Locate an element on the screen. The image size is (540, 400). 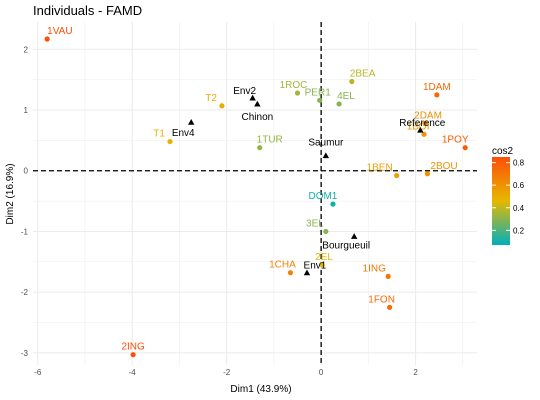
individual-label: 2BOU is located at coordinates (443, 166).